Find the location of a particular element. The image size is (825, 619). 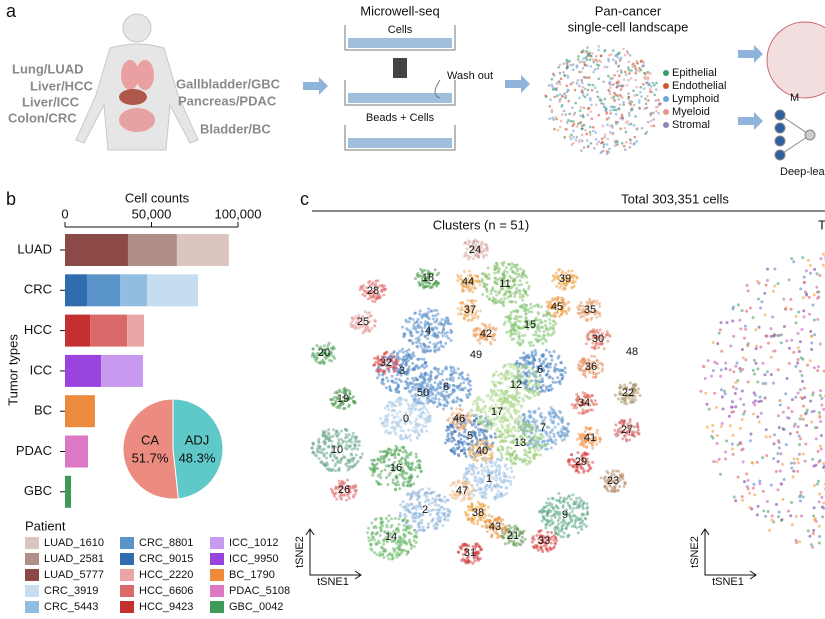

legend-title: Patient is located at coordinates (45, 525).